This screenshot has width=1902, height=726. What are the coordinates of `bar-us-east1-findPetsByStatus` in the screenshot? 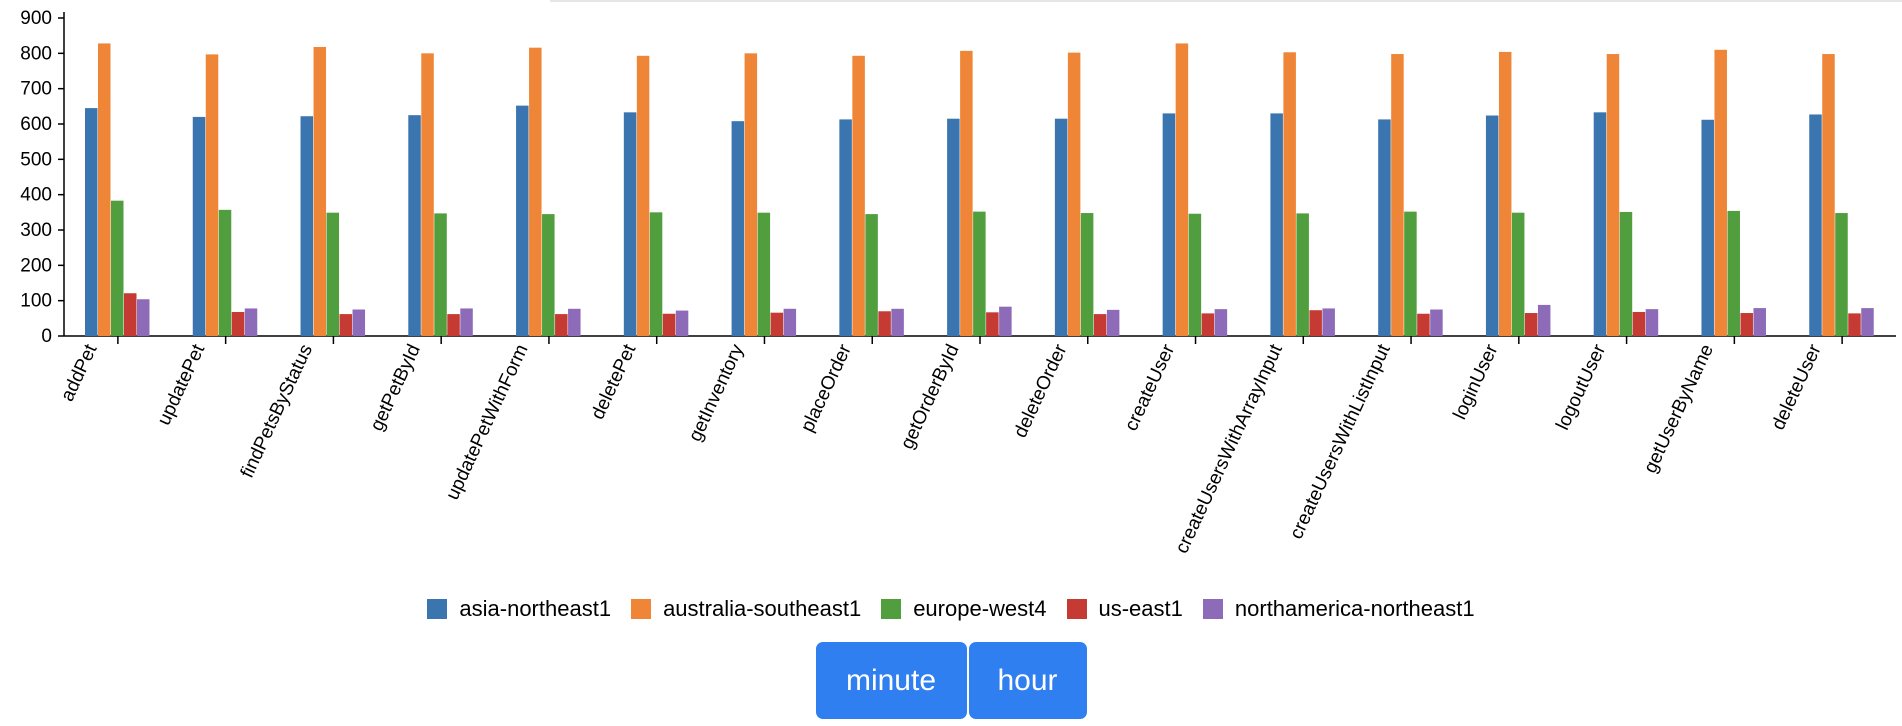 It's located at (346, 325).